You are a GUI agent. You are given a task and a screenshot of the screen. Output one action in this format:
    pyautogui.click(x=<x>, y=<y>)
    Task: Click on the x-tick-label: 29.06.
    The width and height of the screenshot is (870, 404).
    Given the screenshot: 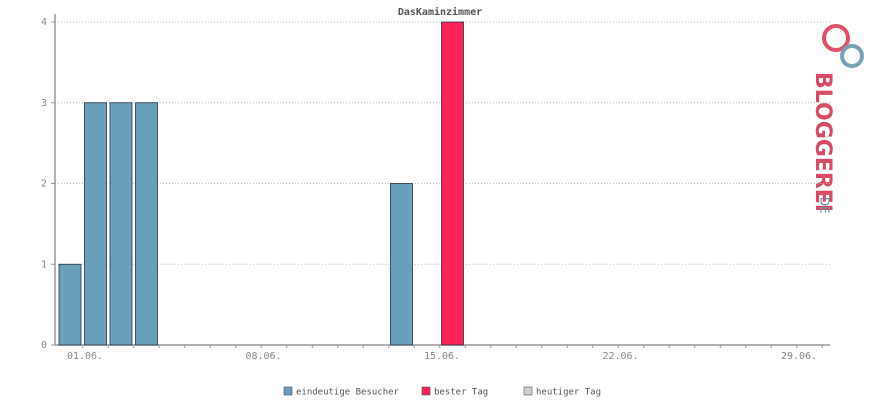 What is the action you would take?
    pyautogui.click(x=799, y=356)
    